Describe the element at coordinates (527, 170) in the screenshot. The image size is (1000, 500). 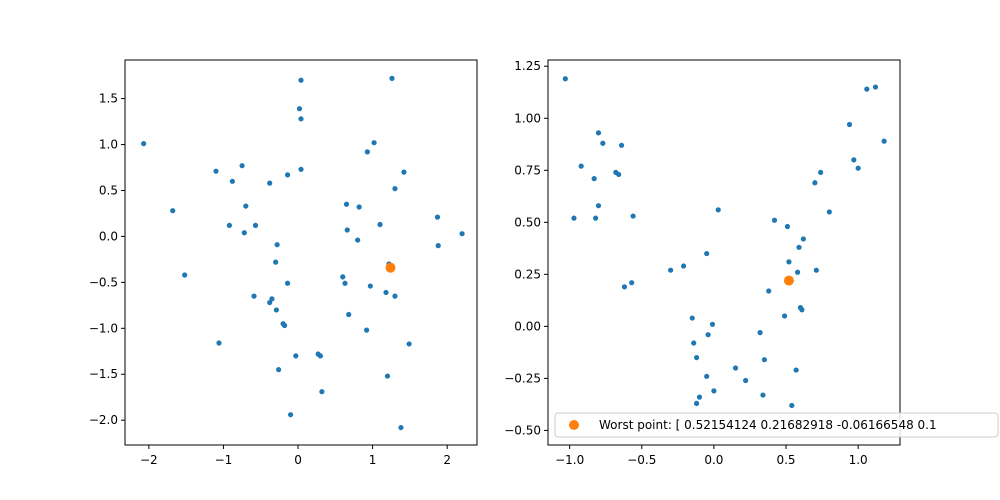
I see `y-tick-label: 0.75` at that location.